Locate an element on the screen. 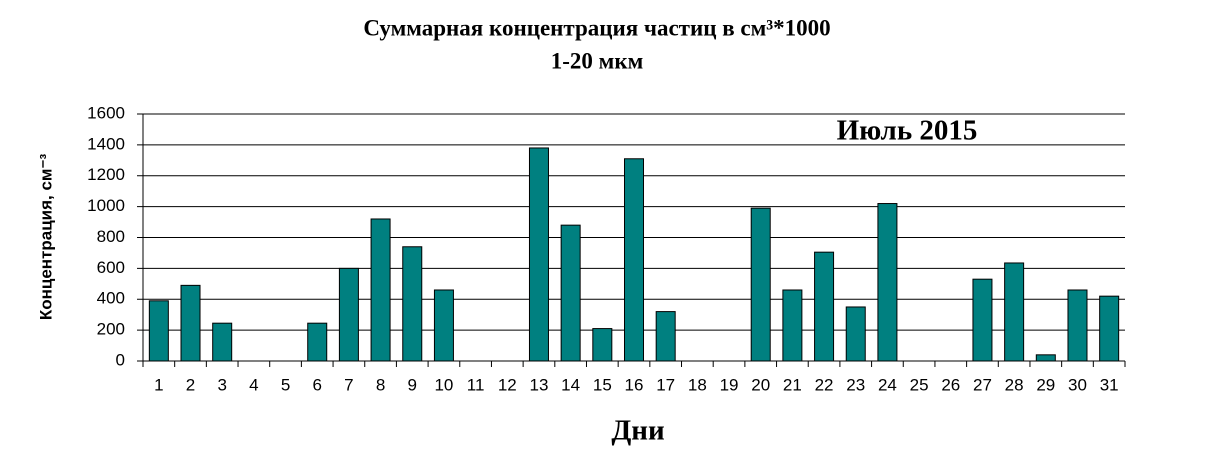 Image resolution: width=1207 pixels, height=473 pixels. x-tick-label: 16 is located at coordinates (634, 384).